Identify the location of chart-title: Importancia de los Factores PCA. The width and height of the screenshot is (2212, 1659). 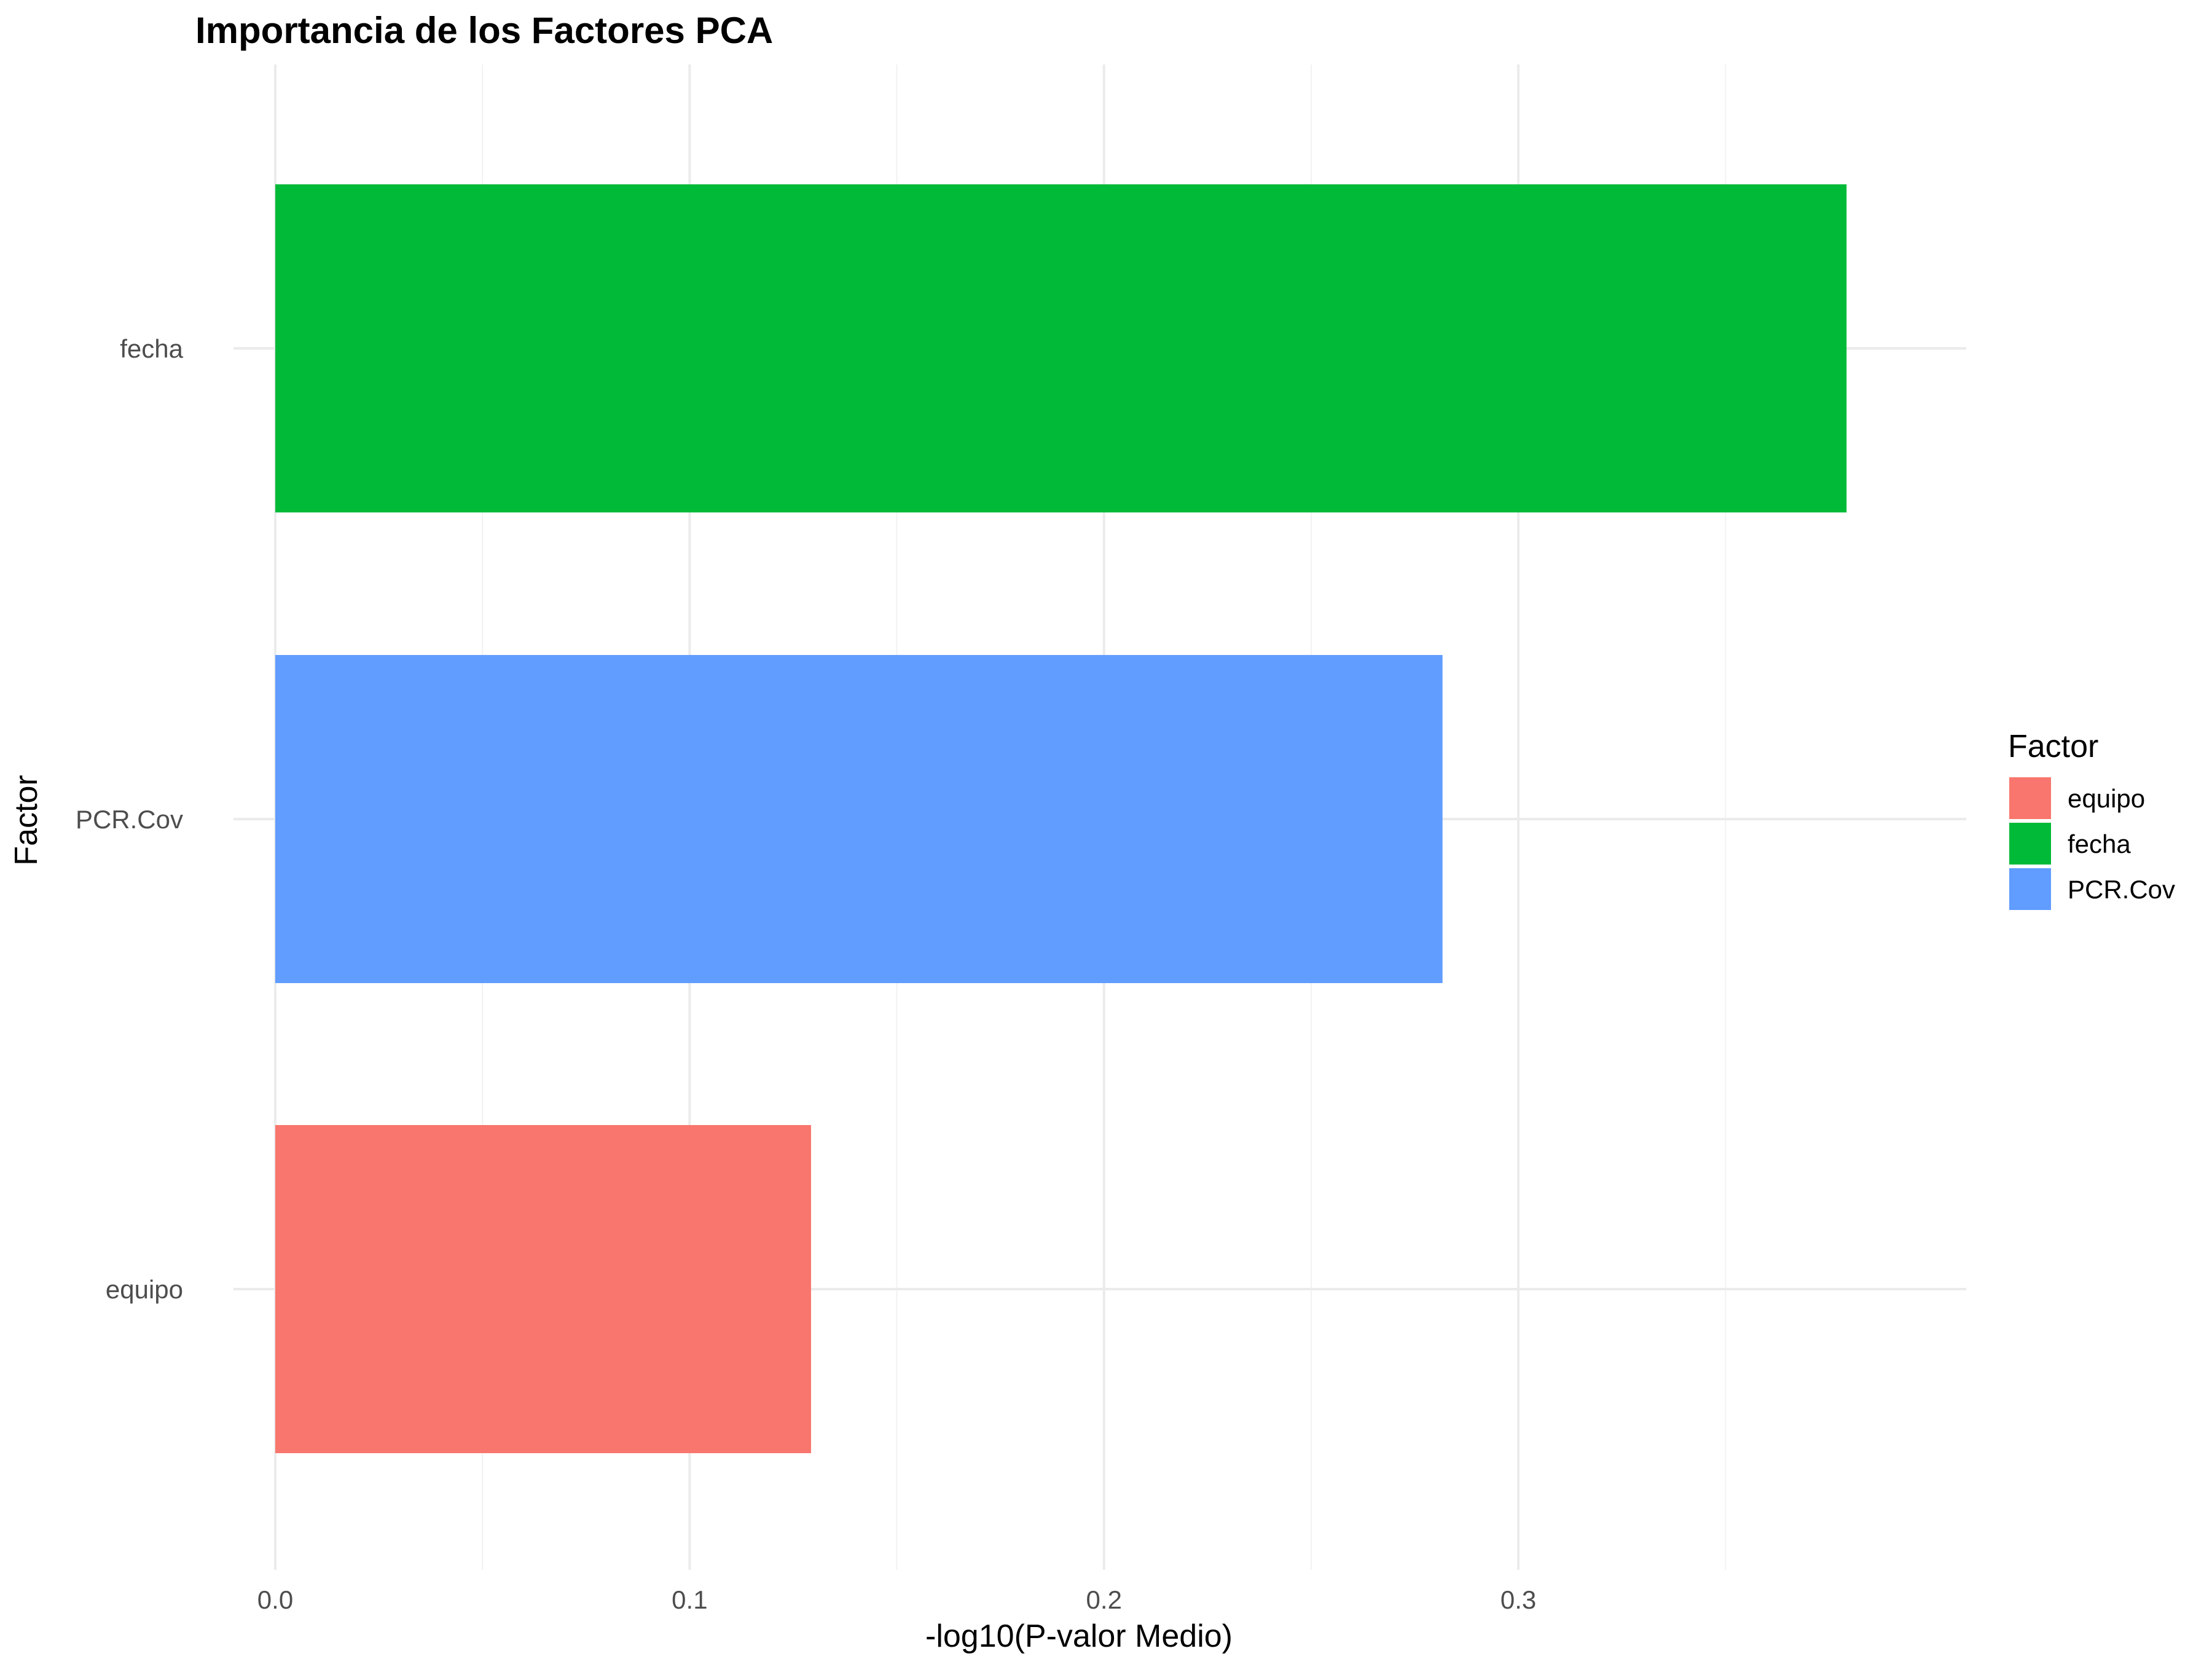
(484, 30).